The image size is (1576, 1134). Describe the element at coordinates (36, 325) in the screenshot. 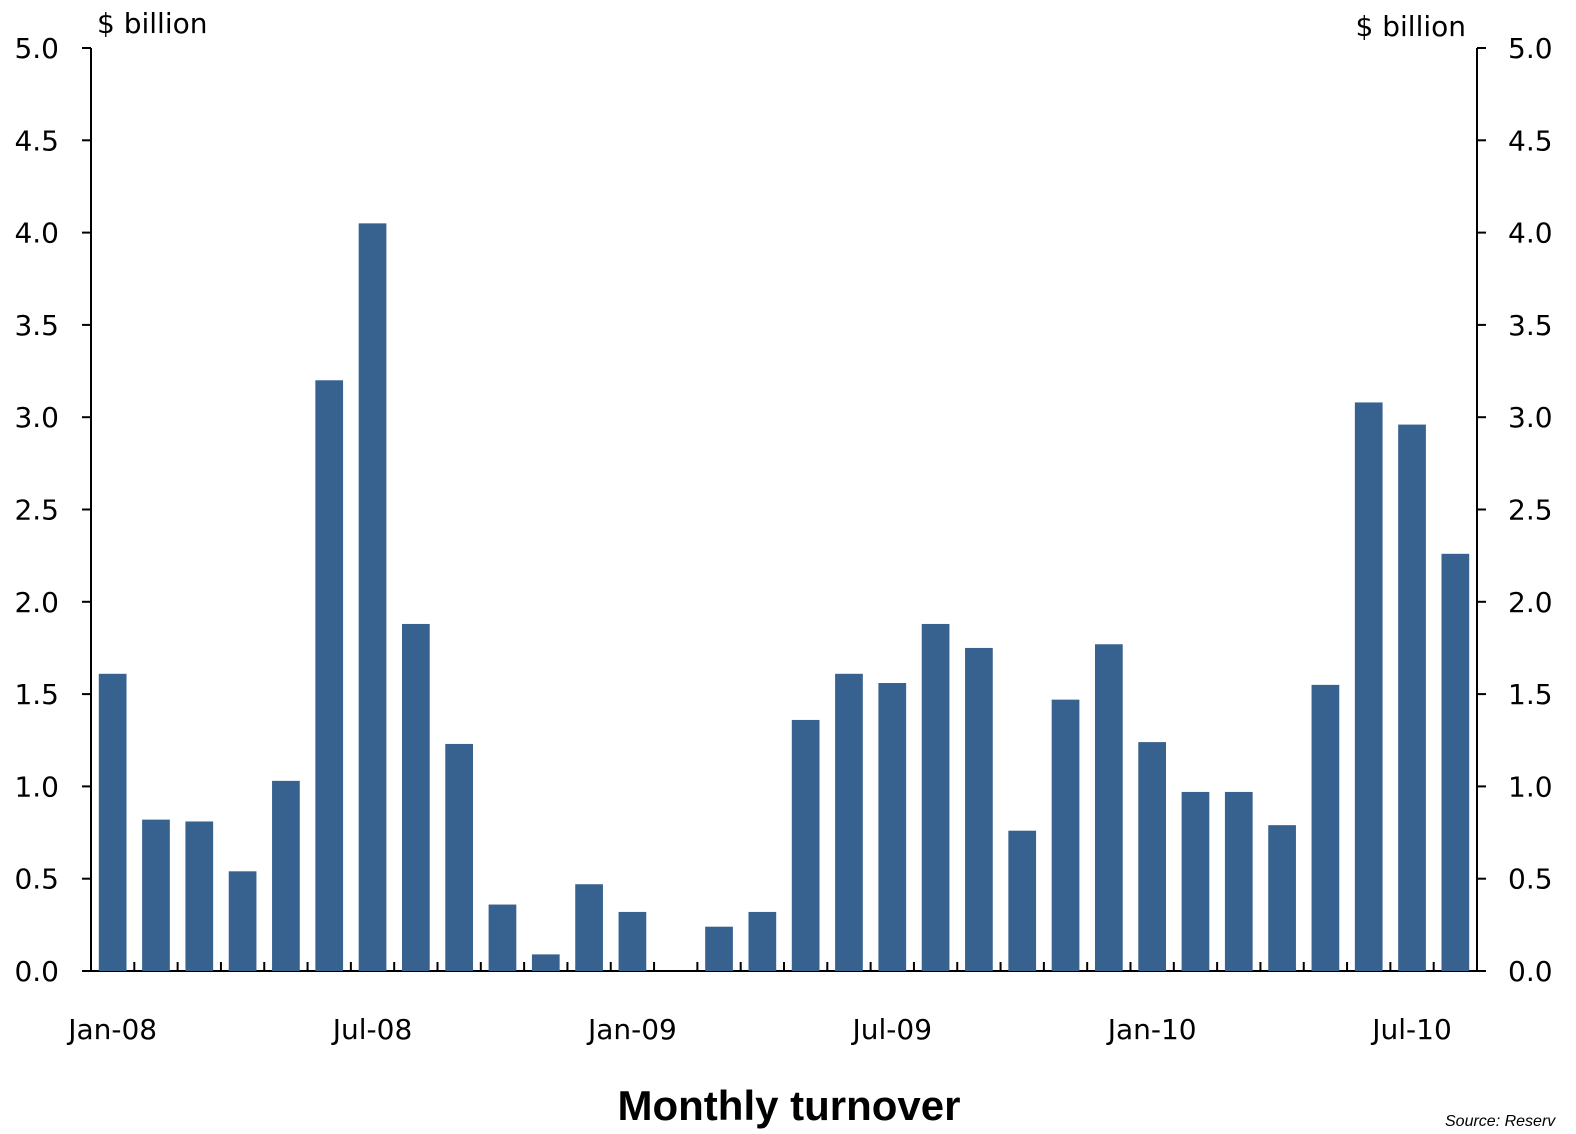

I see `left-y-tick-label: 3.5` at that location.